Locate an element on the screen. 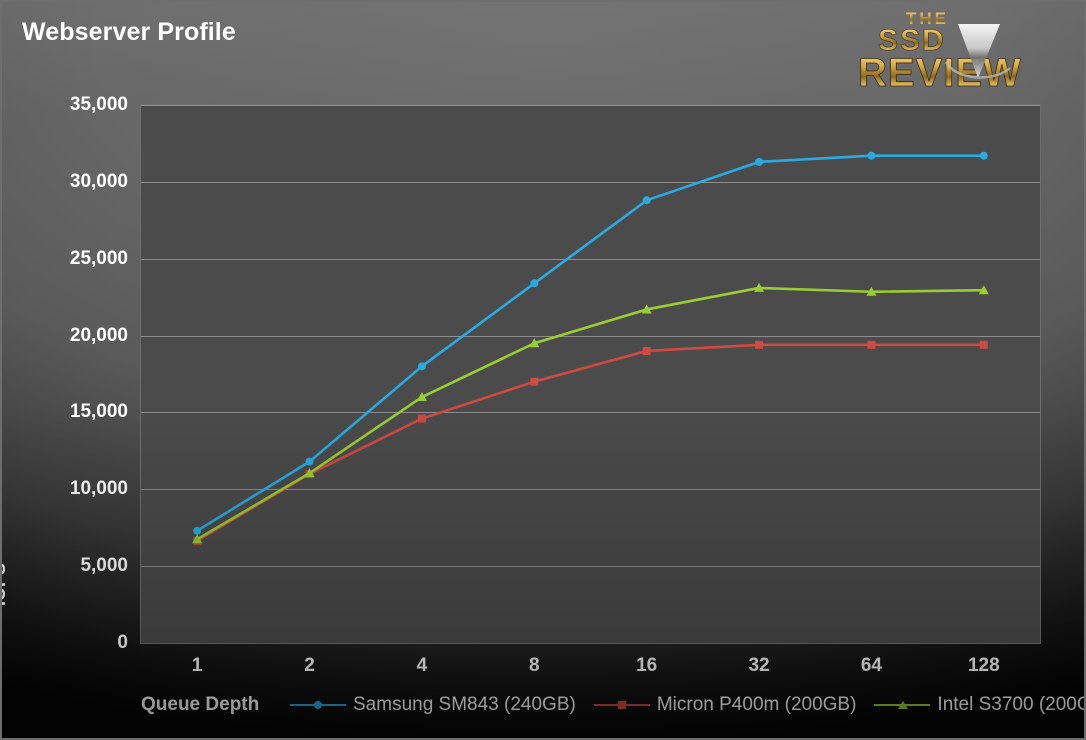  x-axis-tick-label: 1 is located at coordinates (197, 665).